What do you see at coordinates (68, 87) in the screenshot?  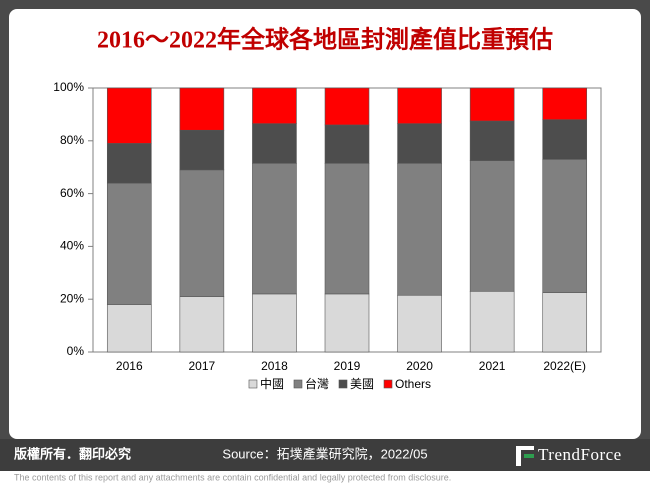 I see `y-tick-label: 100%` at bounding box center [68, 87].